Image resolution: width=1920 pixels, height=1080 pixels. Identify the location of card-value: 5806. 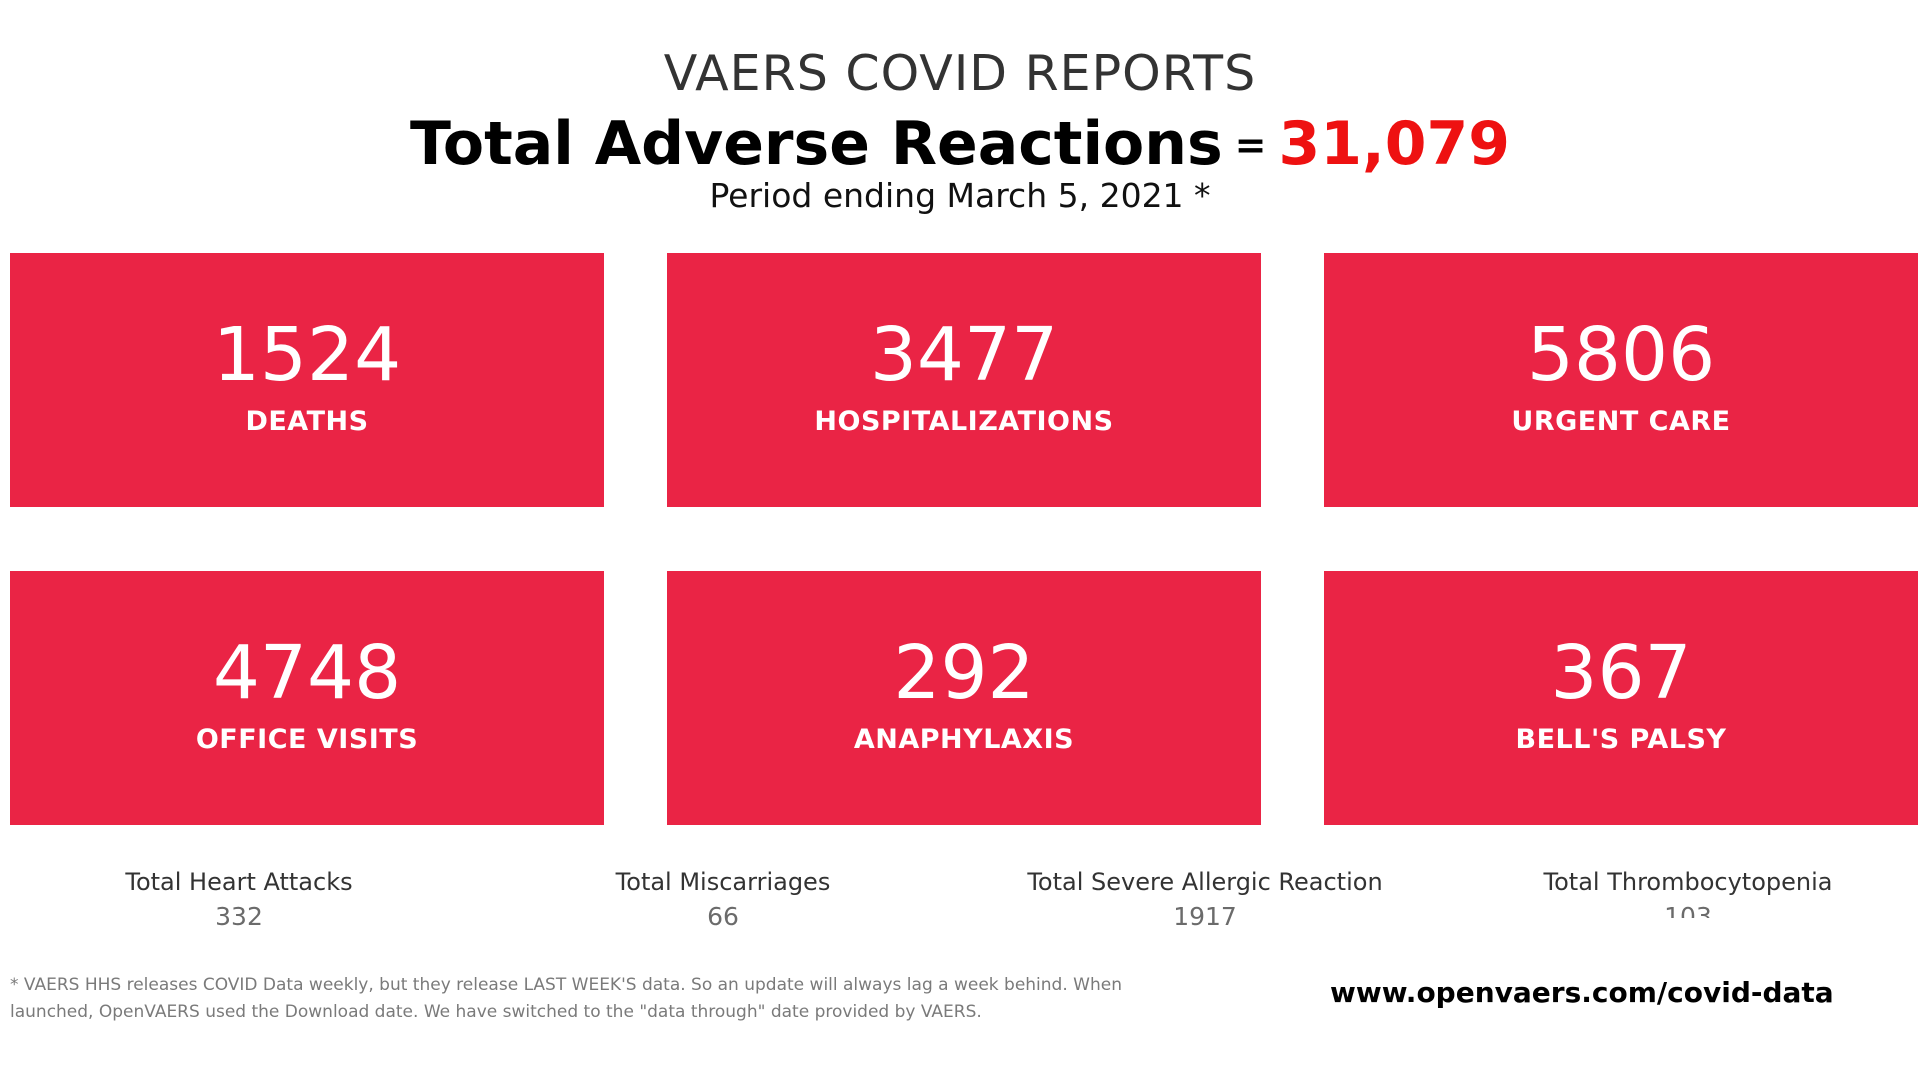
(1621, 355).